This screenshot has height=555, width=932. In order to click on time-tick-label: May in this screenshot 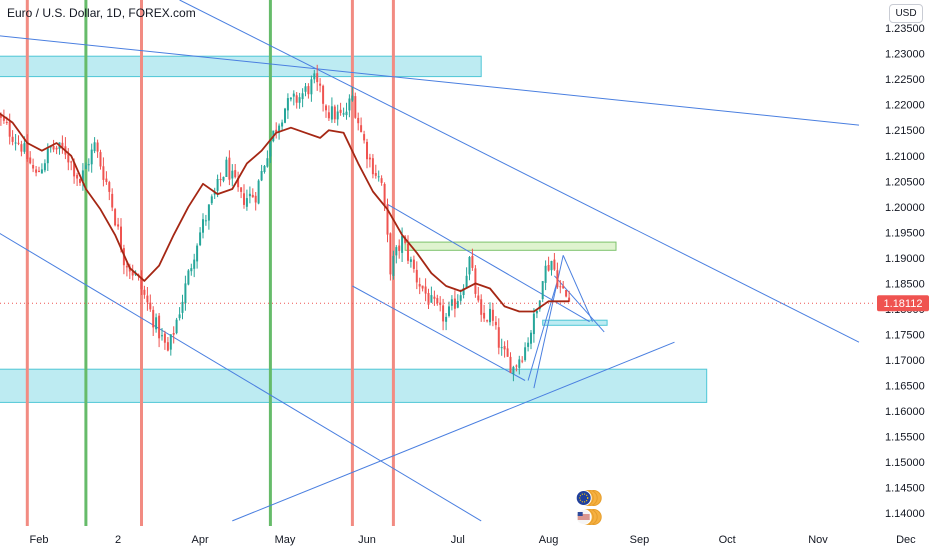, I will do `click(285, 540)`.